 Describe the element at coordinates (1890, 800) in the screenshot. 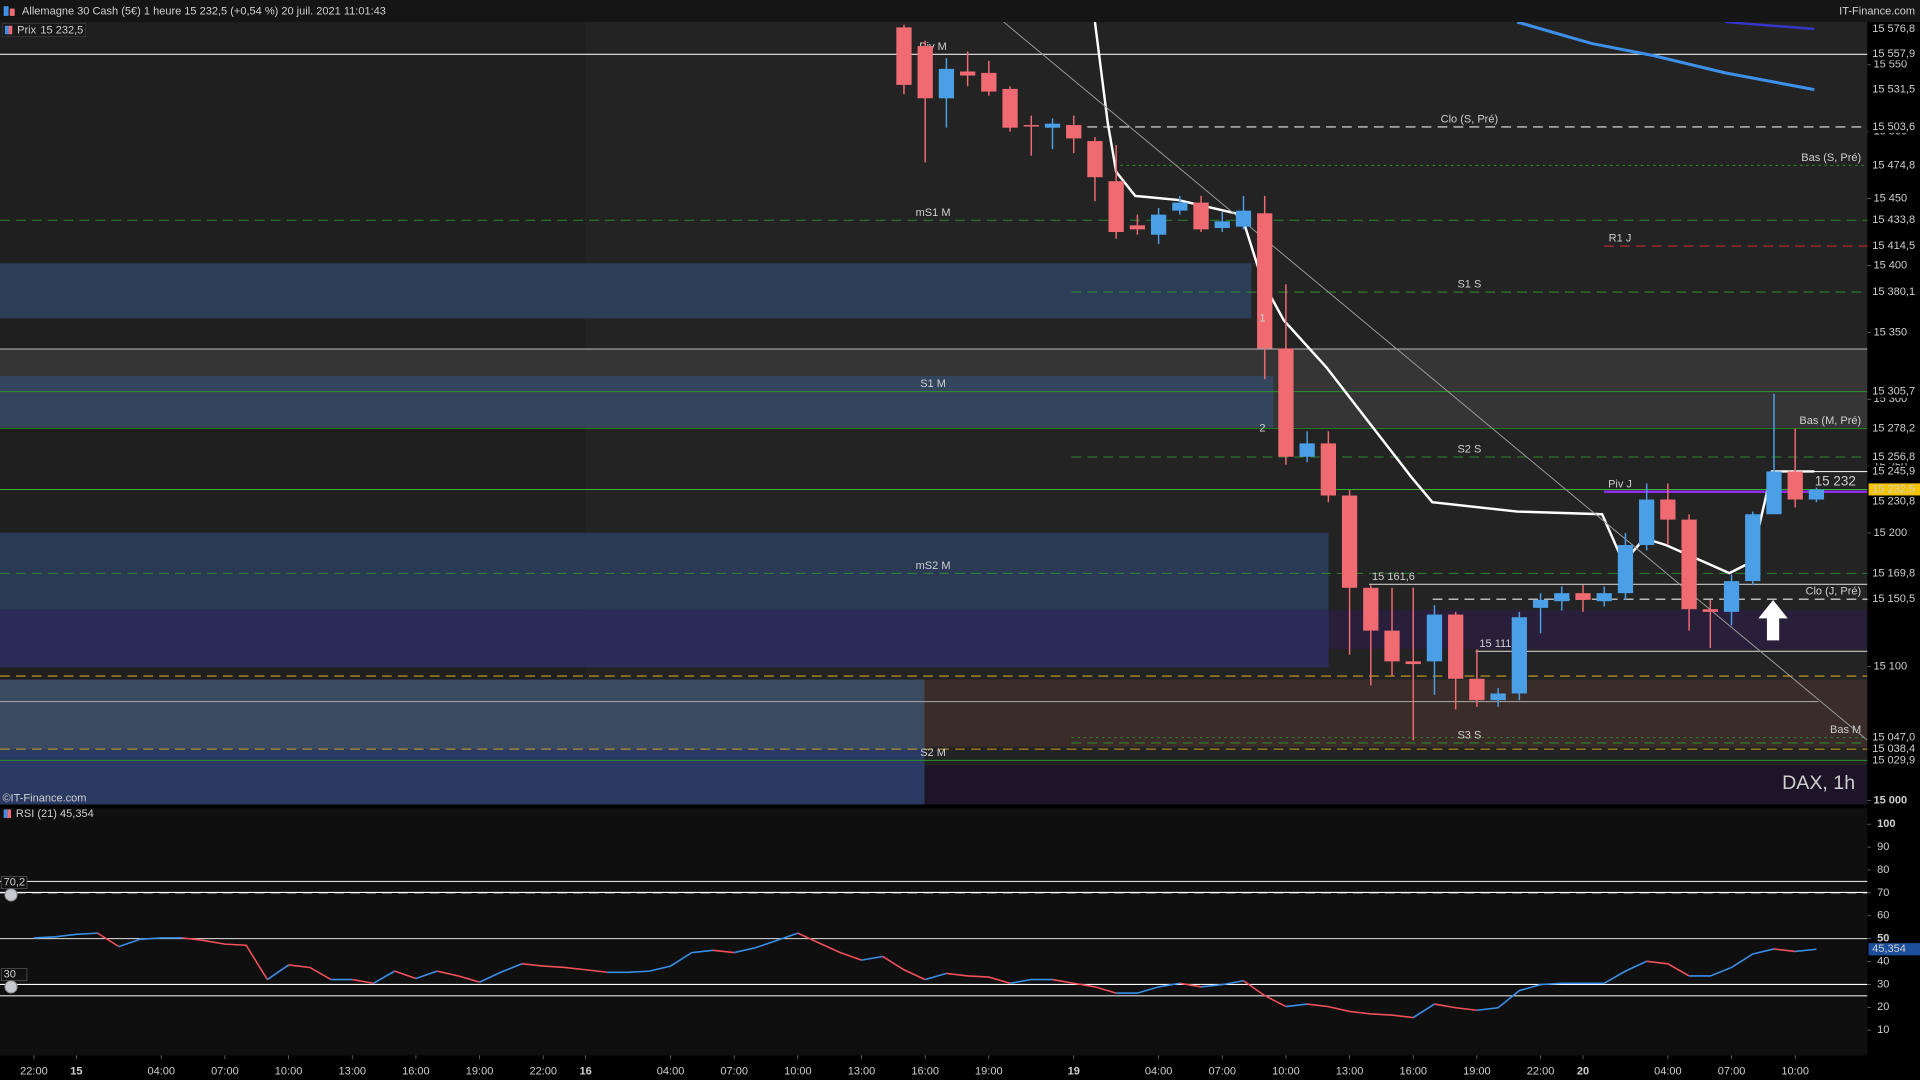

I see `y-tick-label: 15 000` at that location.